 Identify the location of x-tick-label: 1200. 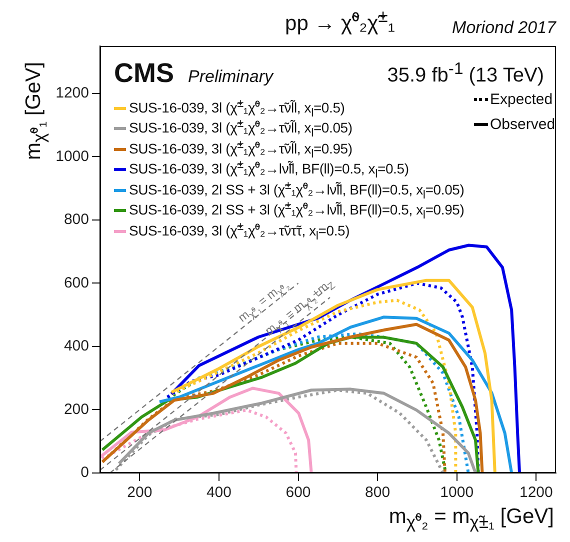
(536, 493).